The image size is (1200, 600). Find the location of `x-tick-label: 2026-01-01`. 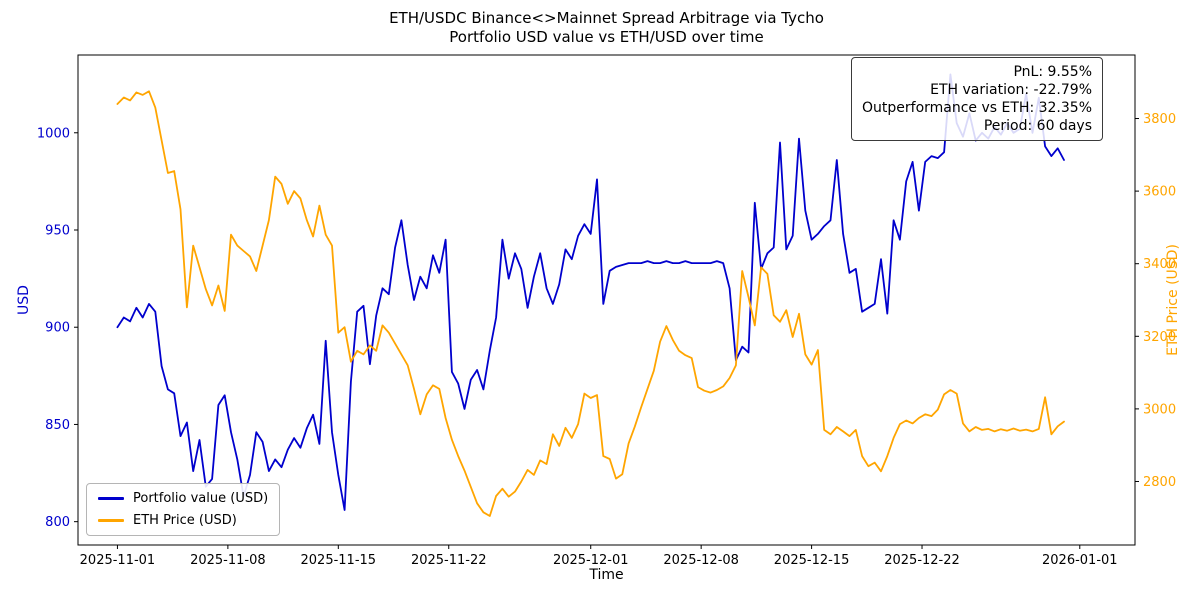

x-tick-label: 2026-01-01 is located at coordinates (1080, 560).